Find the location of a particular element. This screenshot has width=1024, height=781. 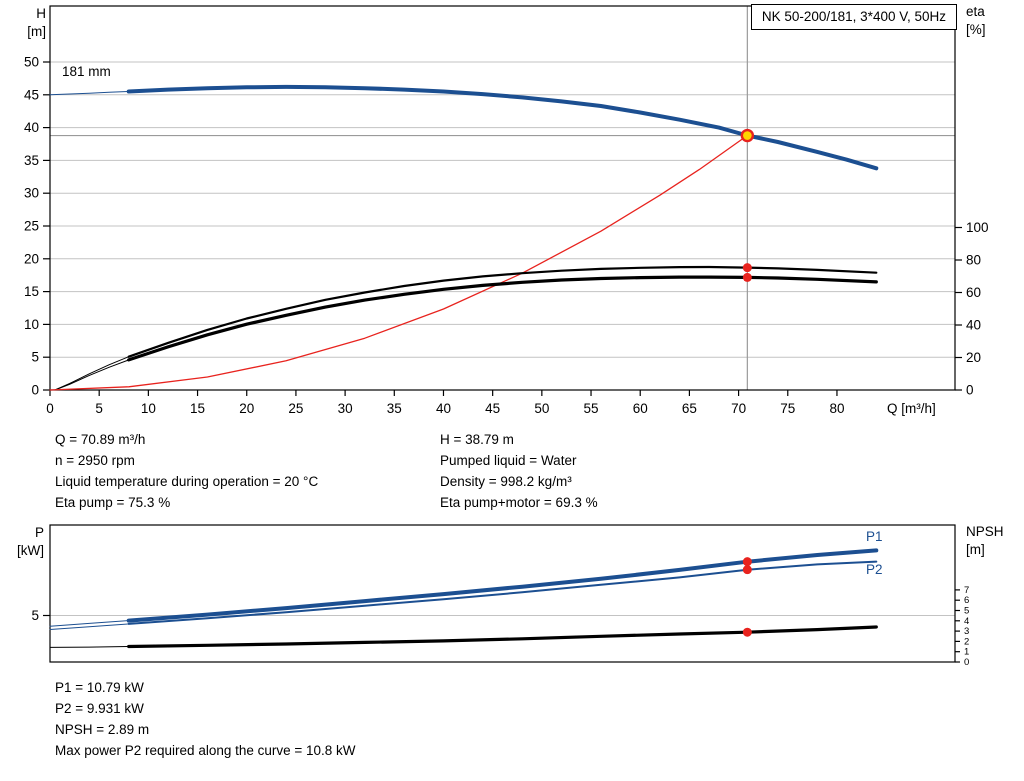

x-axis-tick-label: 30 is located at coordinates (345, 408).